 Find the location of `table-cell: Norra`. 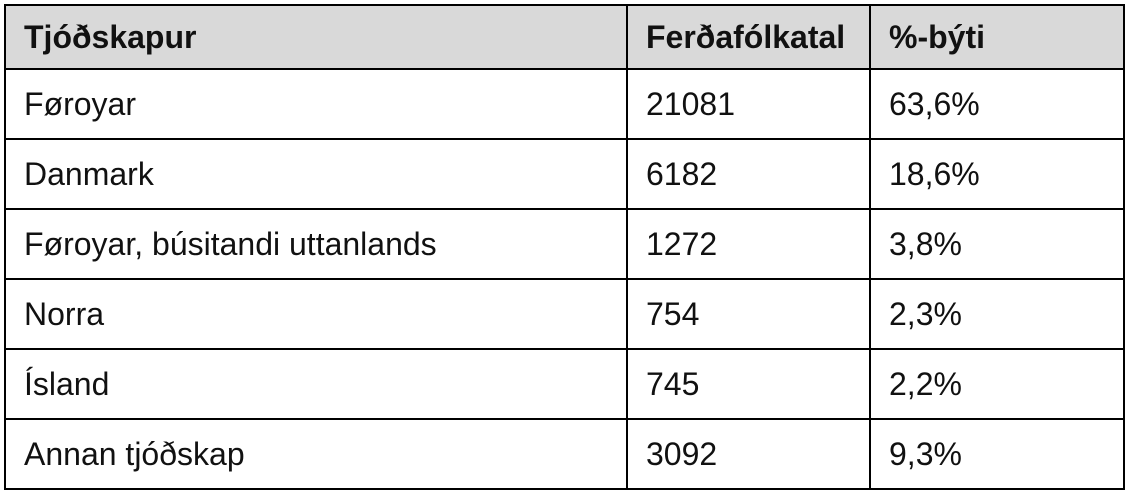

table-cell: Norra is located at coordinates (316, 314).